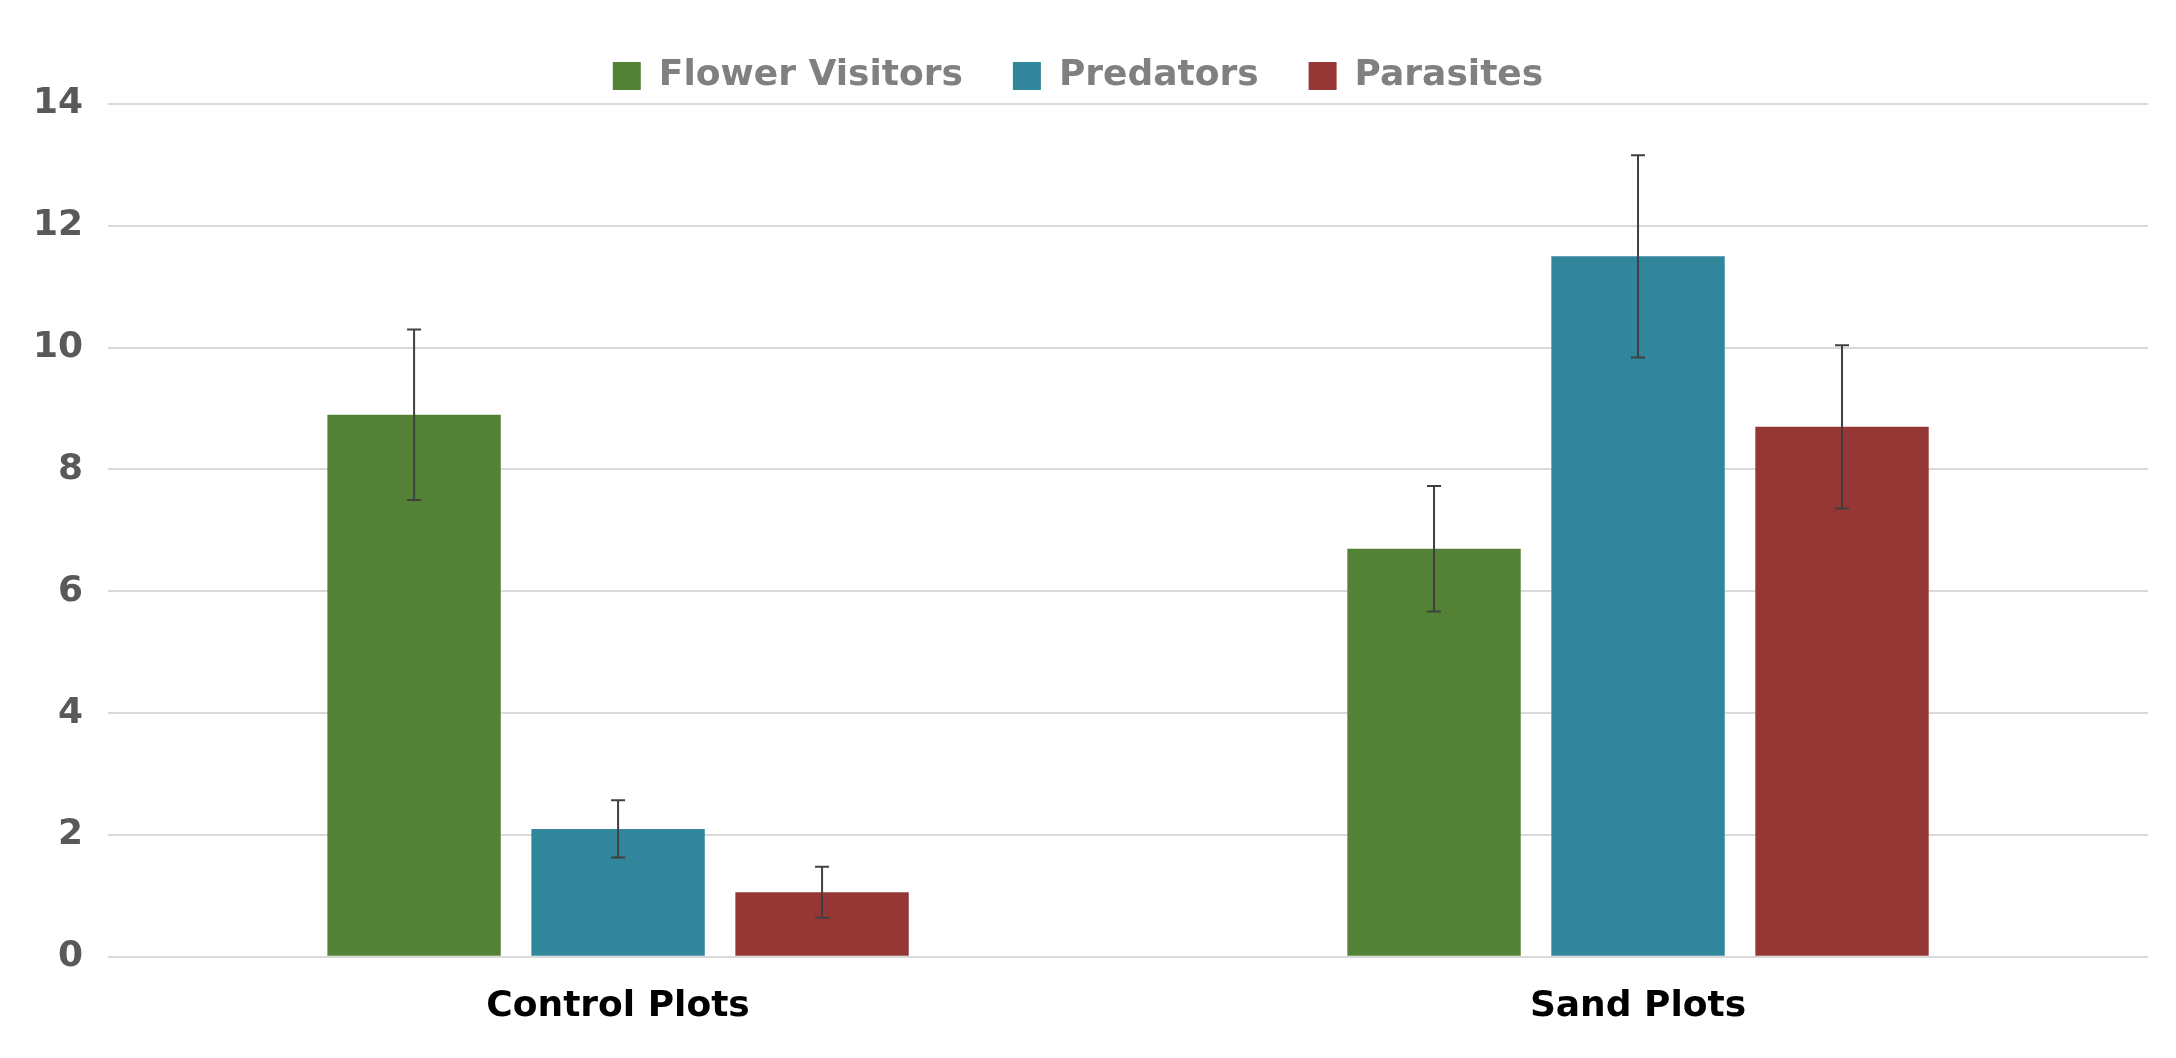 The height and width of the screenshot is (1058, 2176). Describe the element at coordinates (71, 954) in the screenshot. I see `y-tick-label: 0` at that location.